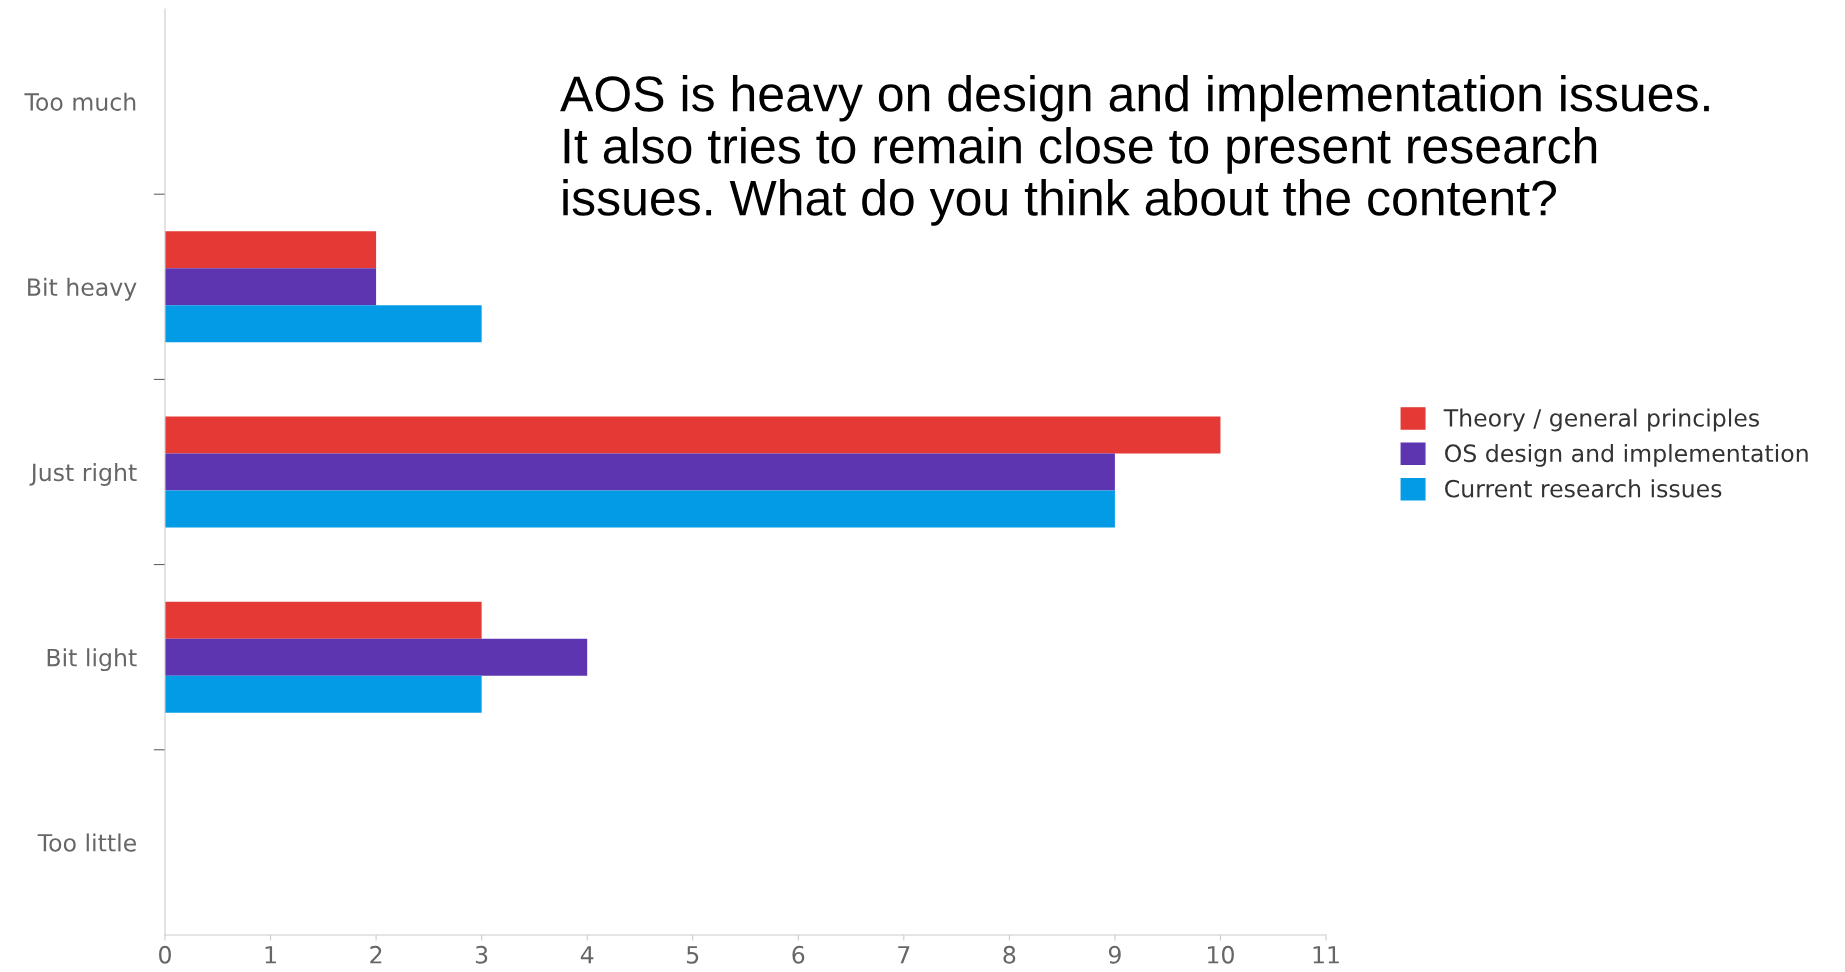 The width and height of the screenshot is (1845, 972). Describe the element at coordinates (92, 660) in the screenshot. I see `y-tick-label: Bit light` at that location.